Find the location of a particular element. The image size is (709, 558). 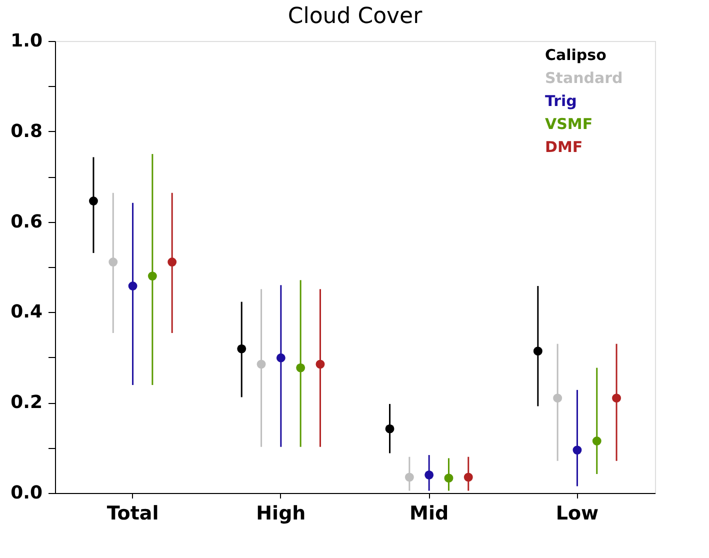

y-tick-label: 0.2 is located at coordinates (26, 403).